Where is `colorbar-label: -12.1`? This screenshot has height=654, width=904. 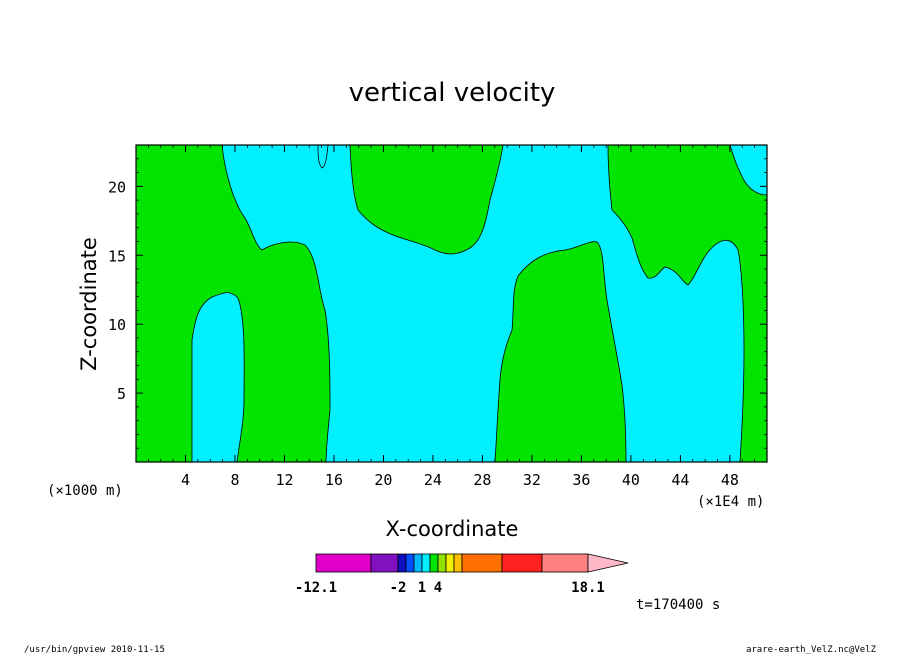 colorbar-label: -12.1 is located at coordinates (316, 588).